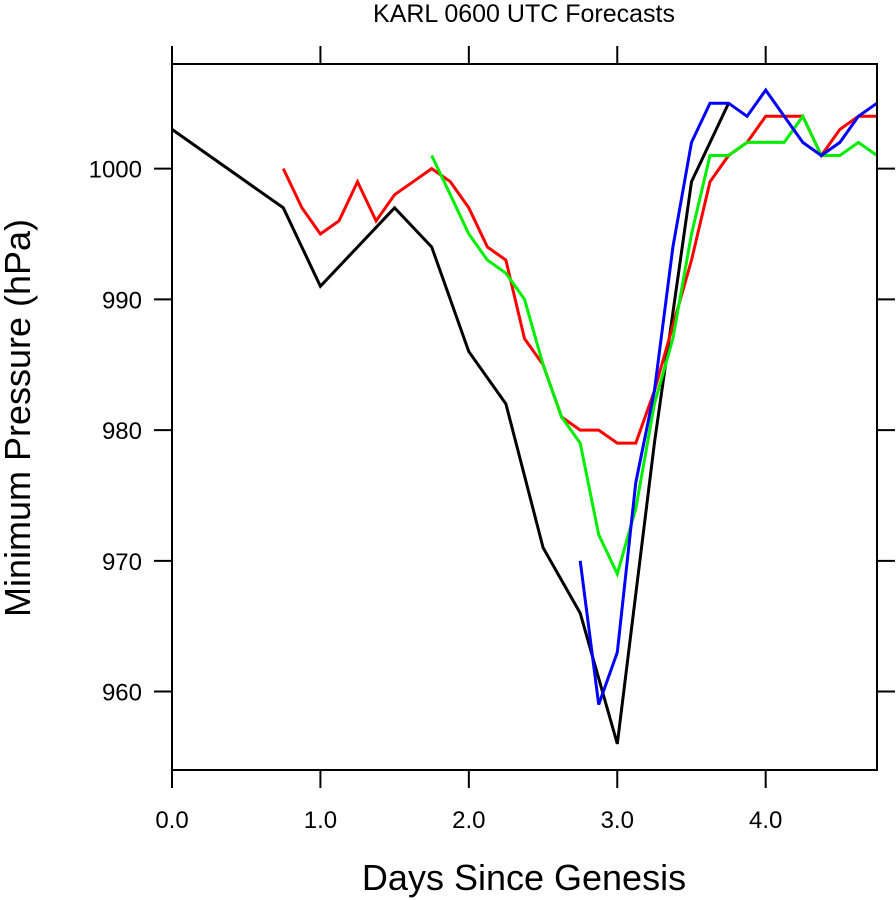 Image resolution: width=896 pixels, height=900 pixels. Describe the element at coordinates (122, 562) in the screenshot. I see `y-tick-label: 970` at that location.